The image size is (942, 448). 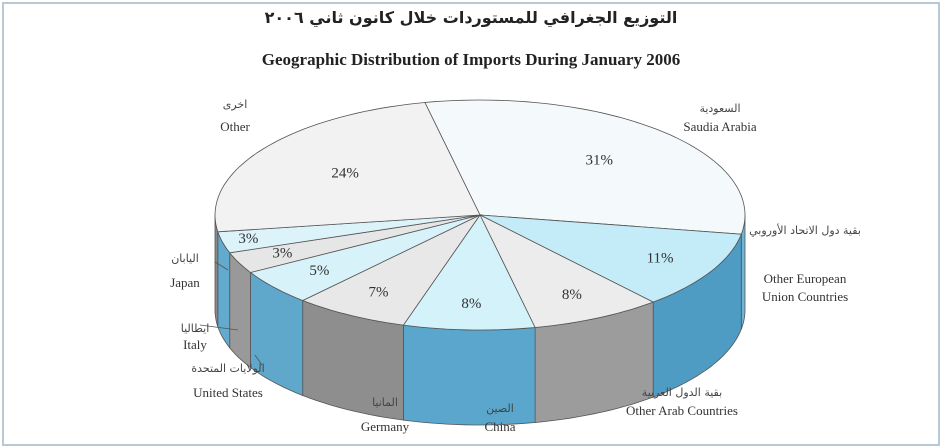 I want to click on category-label-ar: الصين, so click(x=500, y=408).